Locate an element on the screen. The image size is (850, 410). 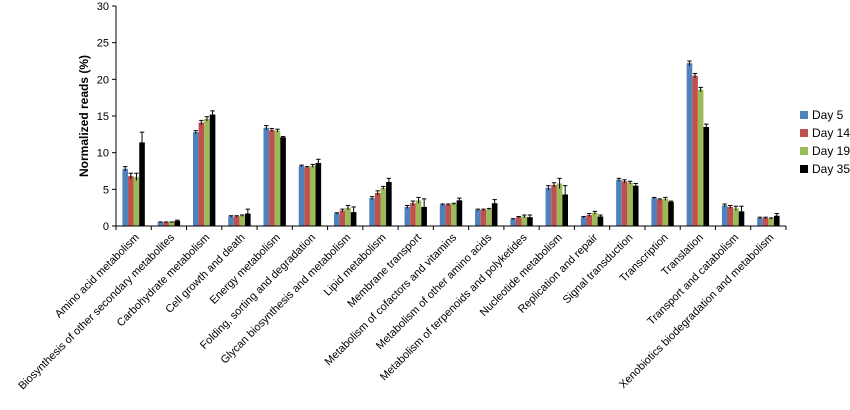
y-tick-label: 0 is located at coordinates (106, 227).